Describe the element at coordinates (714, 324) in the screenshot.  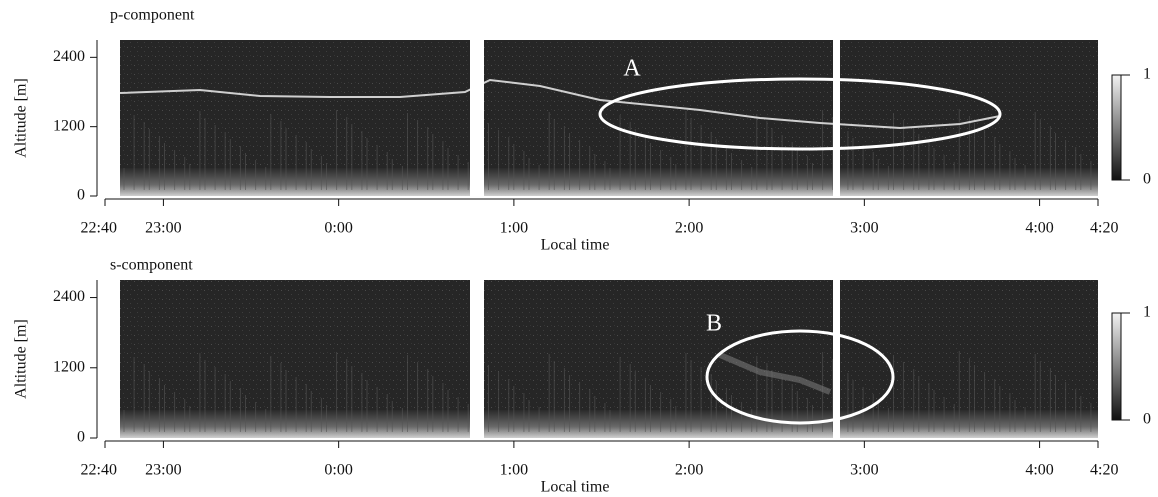
I see `annotation-label: B` at that location.